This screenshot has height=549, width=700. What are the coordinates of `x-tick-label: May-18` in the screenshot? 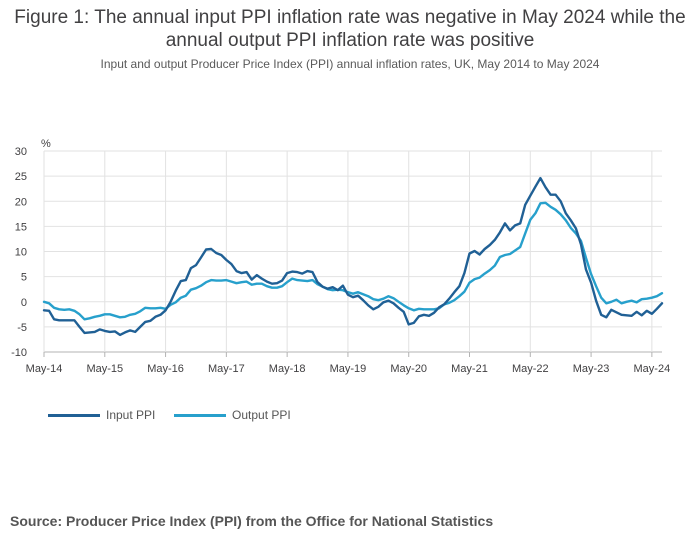 It's located at (287, 369).